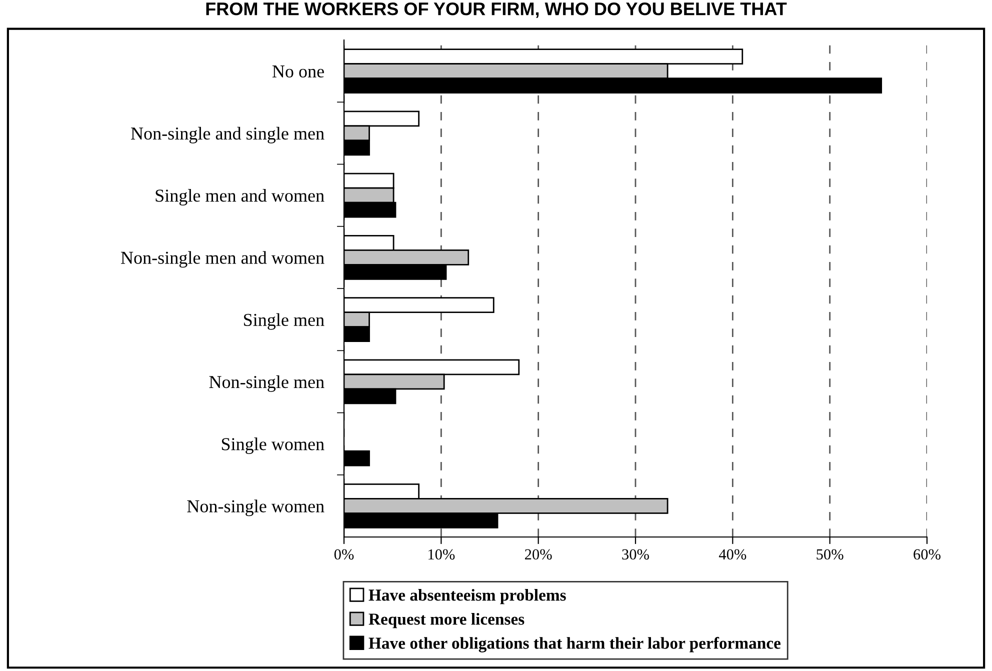 Image resolution: width=992 pixels, height=671 pixels. I want to click on x-tick-label: 60%, so click(927, 554).